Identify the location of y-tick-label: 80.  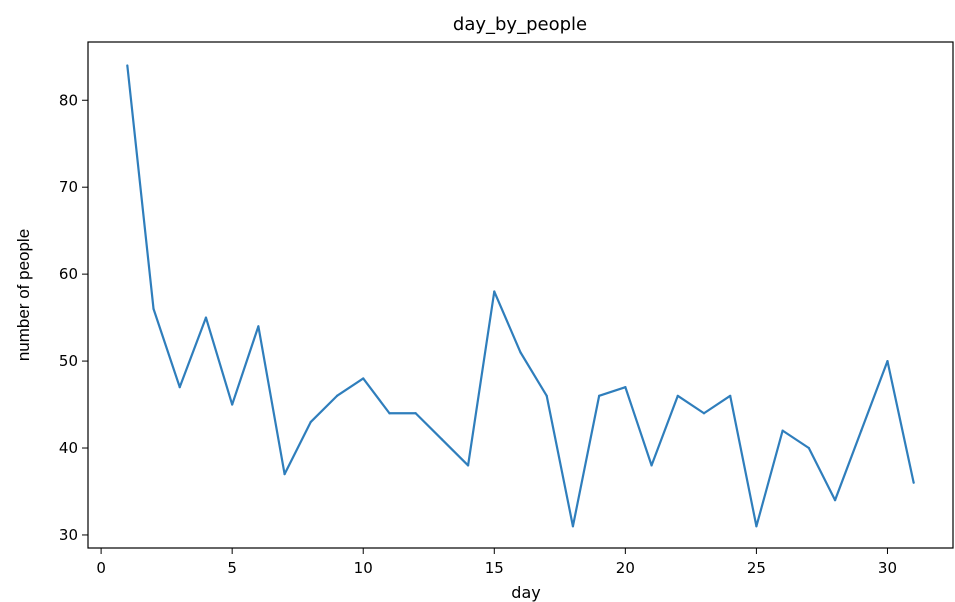
(68, 100).